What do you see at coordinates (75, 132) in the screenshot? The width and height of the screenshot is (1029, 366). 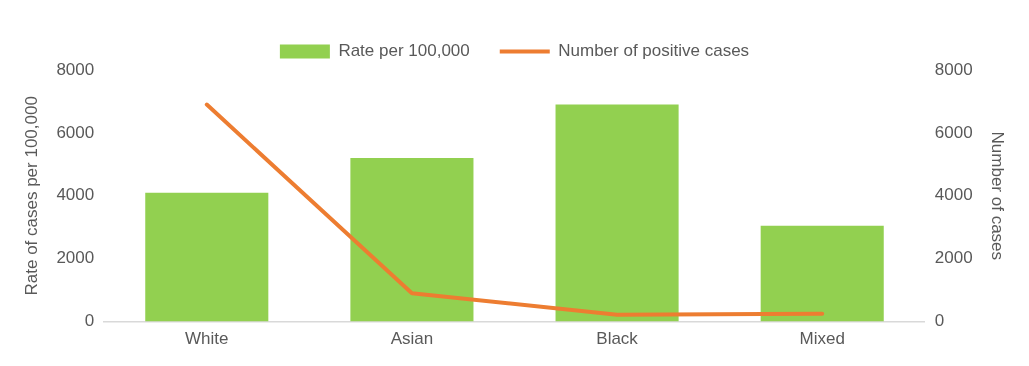 I see `y-tick-label: 6000` at bounding box center [75, 132].